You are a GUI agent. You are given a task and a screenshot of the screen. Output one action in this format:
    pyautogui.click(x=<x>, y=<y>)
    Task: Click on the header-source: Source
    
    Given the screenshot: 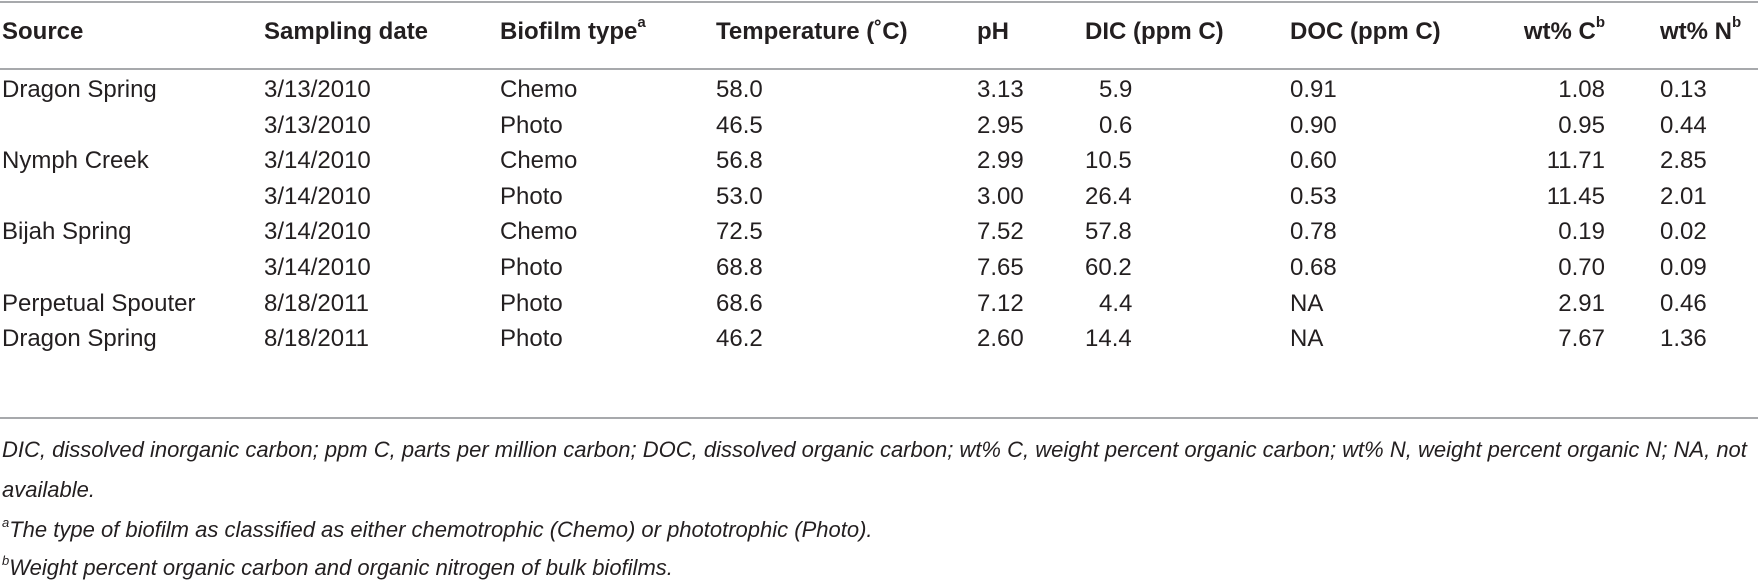 What is the action you would take?
    pyautogui.click(x=43, y=31)
    